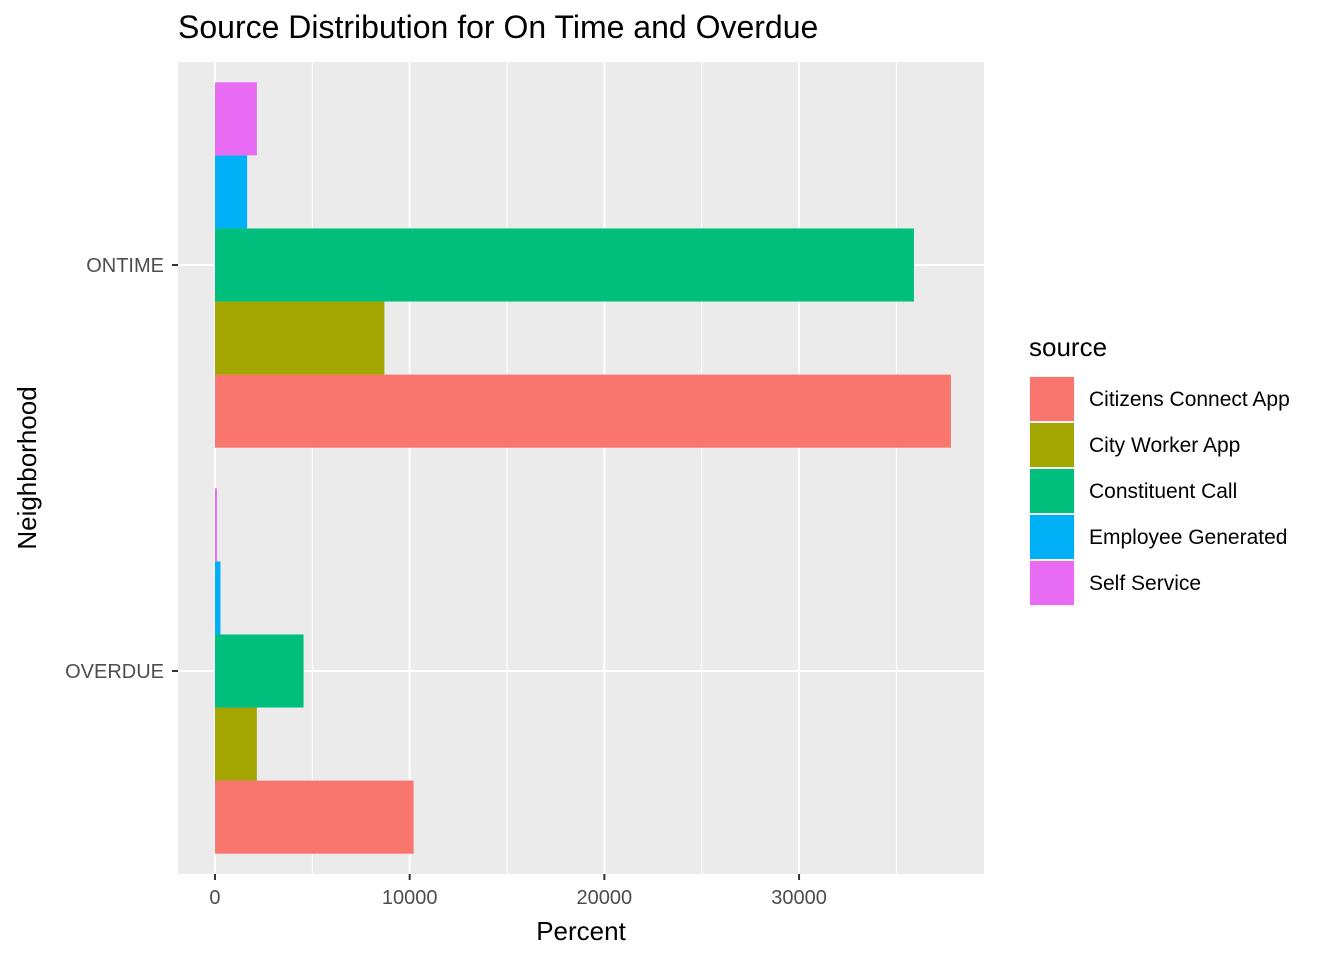  What do you see at coordinates (235, 119) in the screenshot?
I see `bar-ontime-self-service` at bounding box center [235, 119].